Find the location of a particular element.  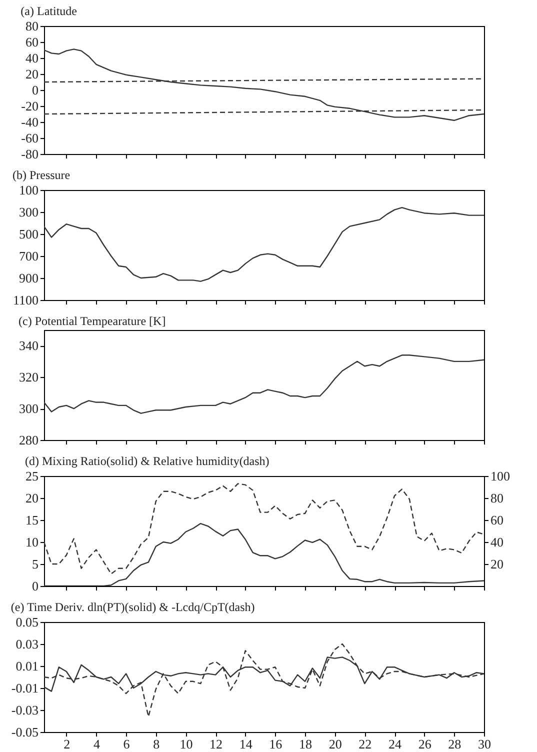

y-tick-label: -0.05 is located at coordinates (24, 732).